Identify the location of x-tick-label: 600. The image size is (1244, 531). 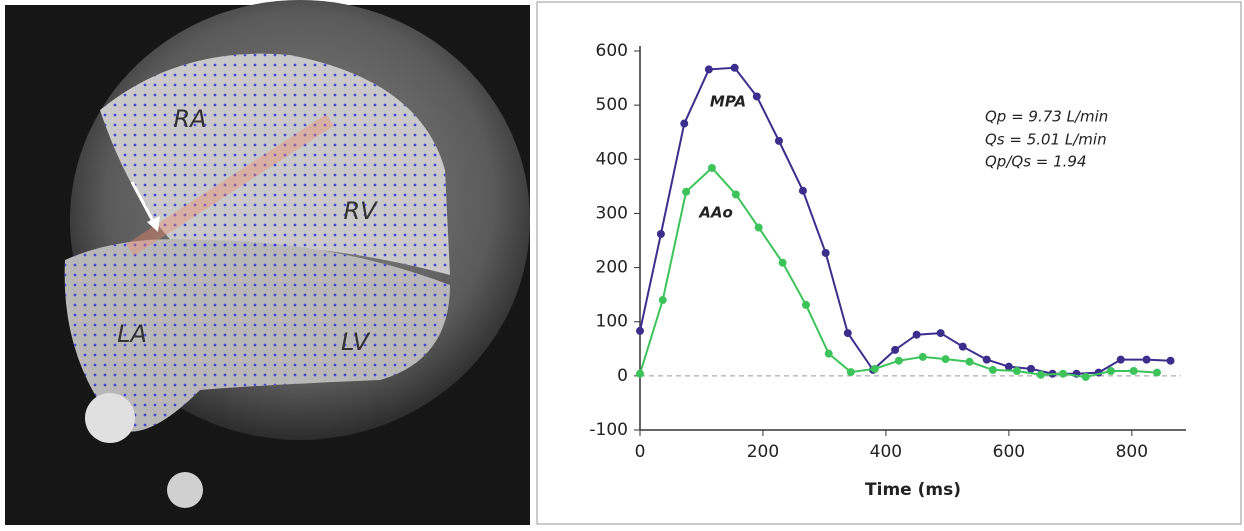
(1009, 452).